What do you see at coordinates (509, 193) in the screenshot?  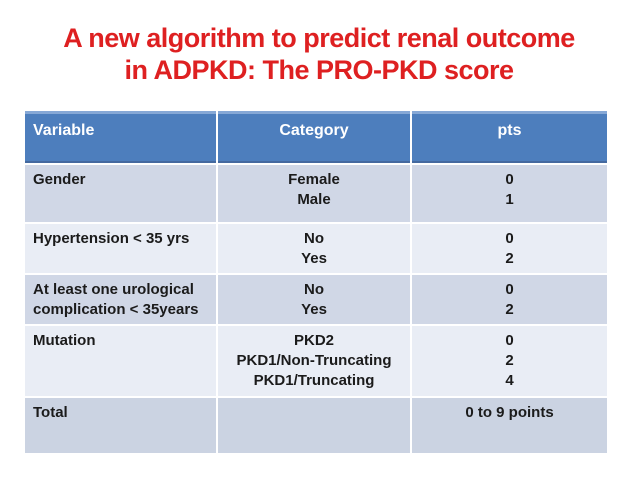 I see `cell-pts: 0 1` at bounding box center [509, 193].